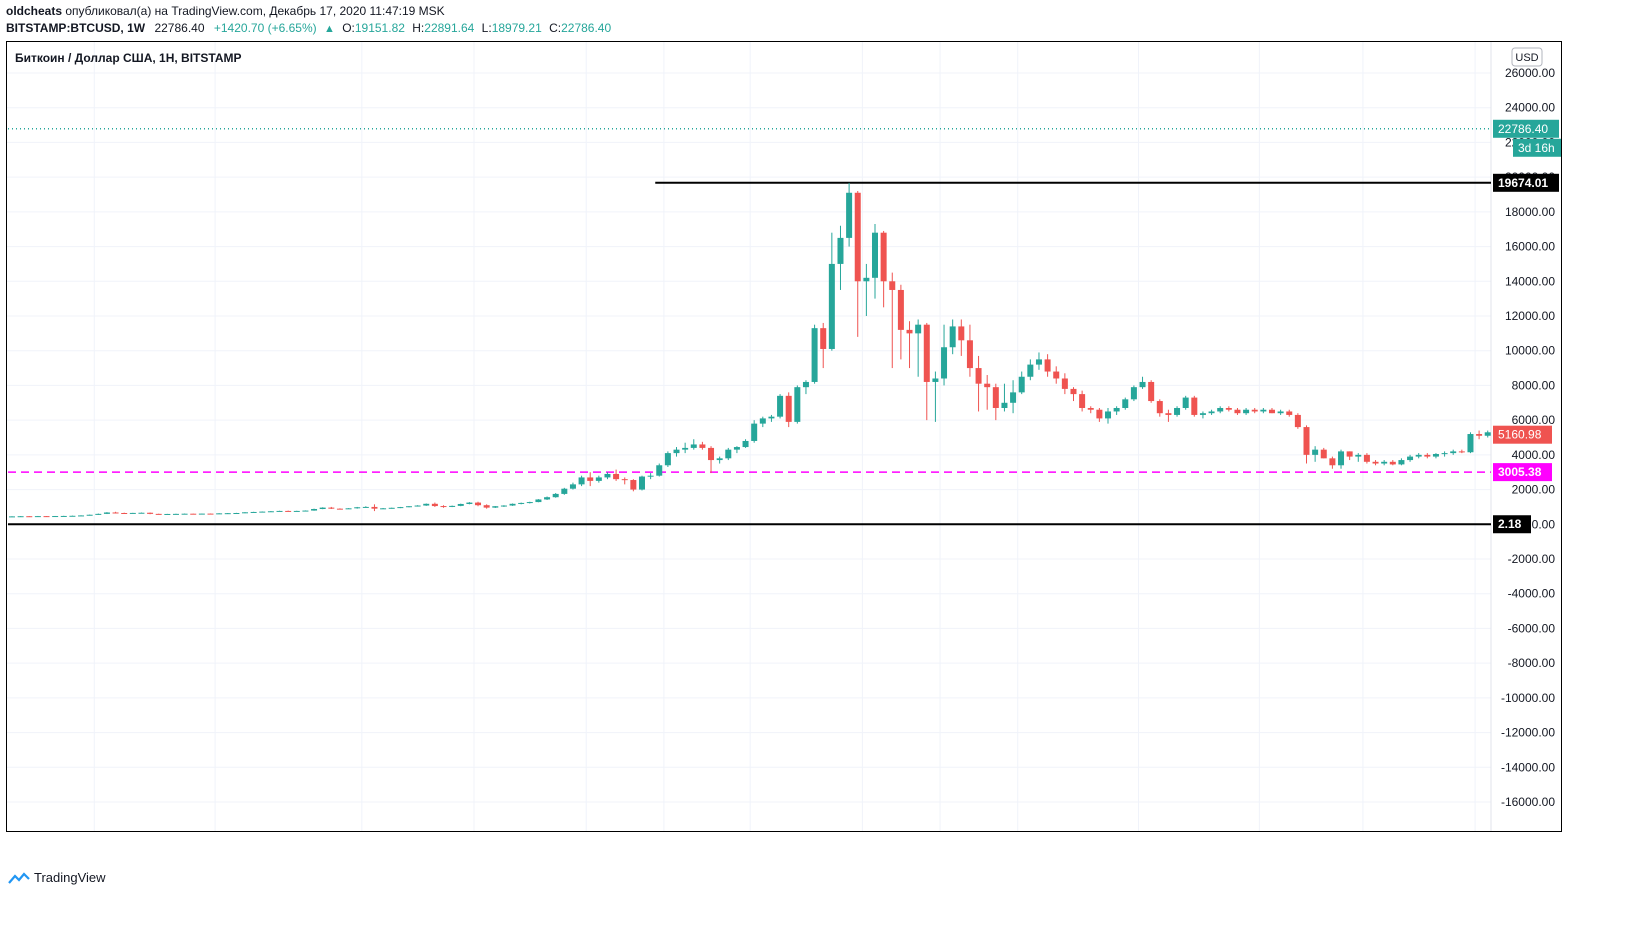 The height and width of the screenshot is (930, 1627). What do you see at coordinates (418, 28) in the screenshot?
I see `high-label: H:` at bounding box center [418, 28].